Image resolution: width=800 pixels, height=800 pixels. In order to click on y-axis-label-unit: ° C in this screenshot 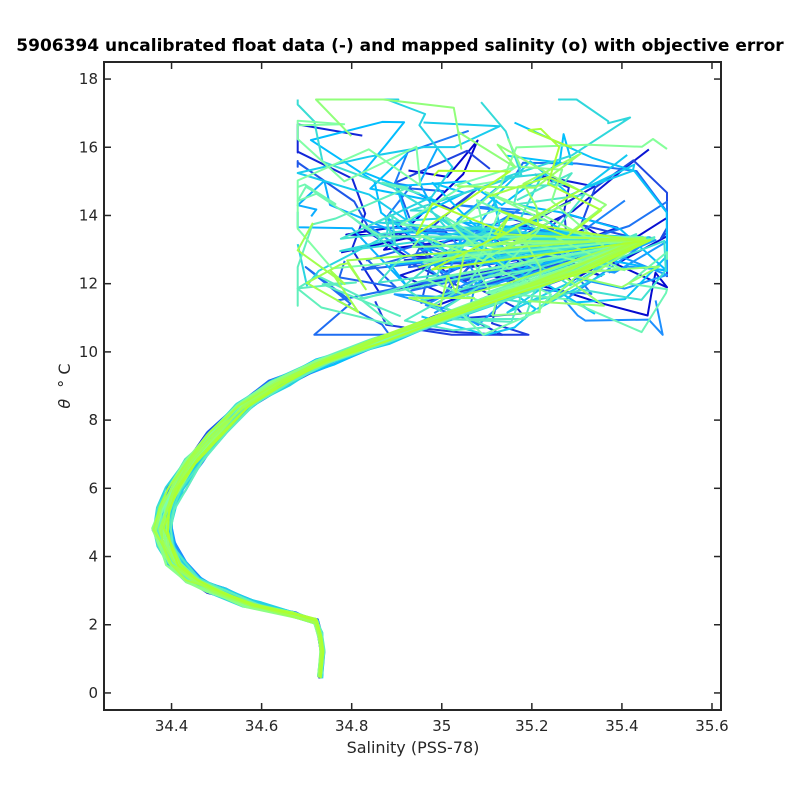, I will do `click(64, 375)`.